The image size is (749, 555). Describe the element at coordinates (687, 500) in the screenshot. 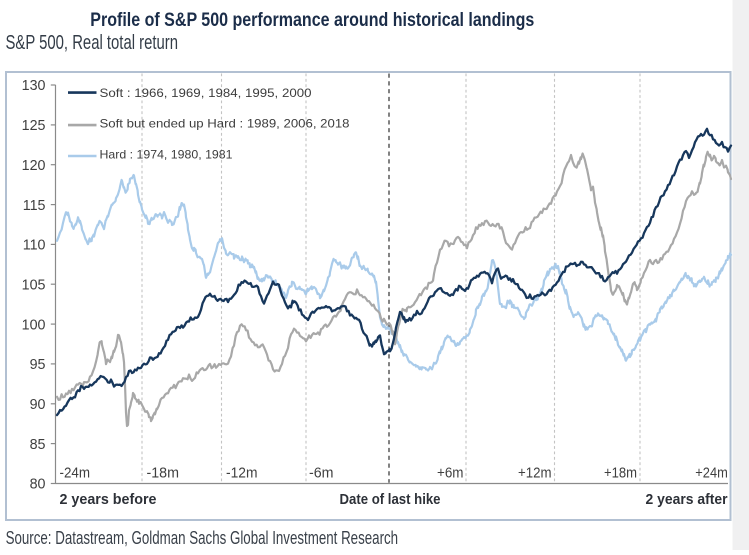

I see `svg-text: 2 years after` at that location.